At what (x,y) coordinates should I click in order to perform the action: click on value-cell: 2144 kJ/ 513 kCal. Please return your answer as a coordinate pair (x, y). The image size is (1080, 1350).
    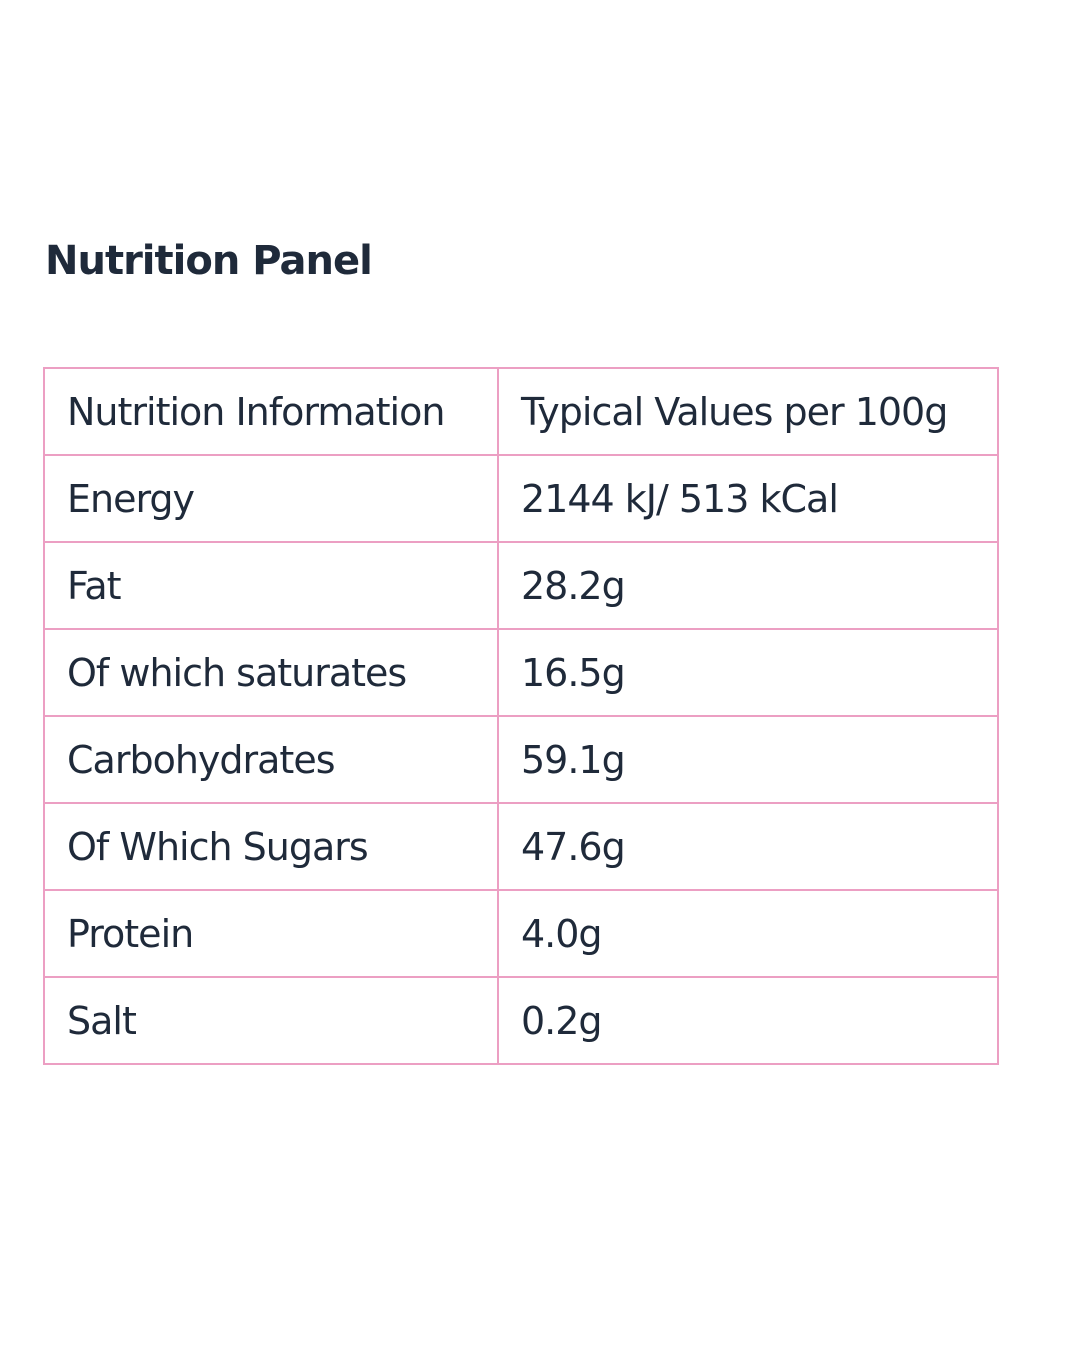
    Looking at the image, I should click on (748, 498).